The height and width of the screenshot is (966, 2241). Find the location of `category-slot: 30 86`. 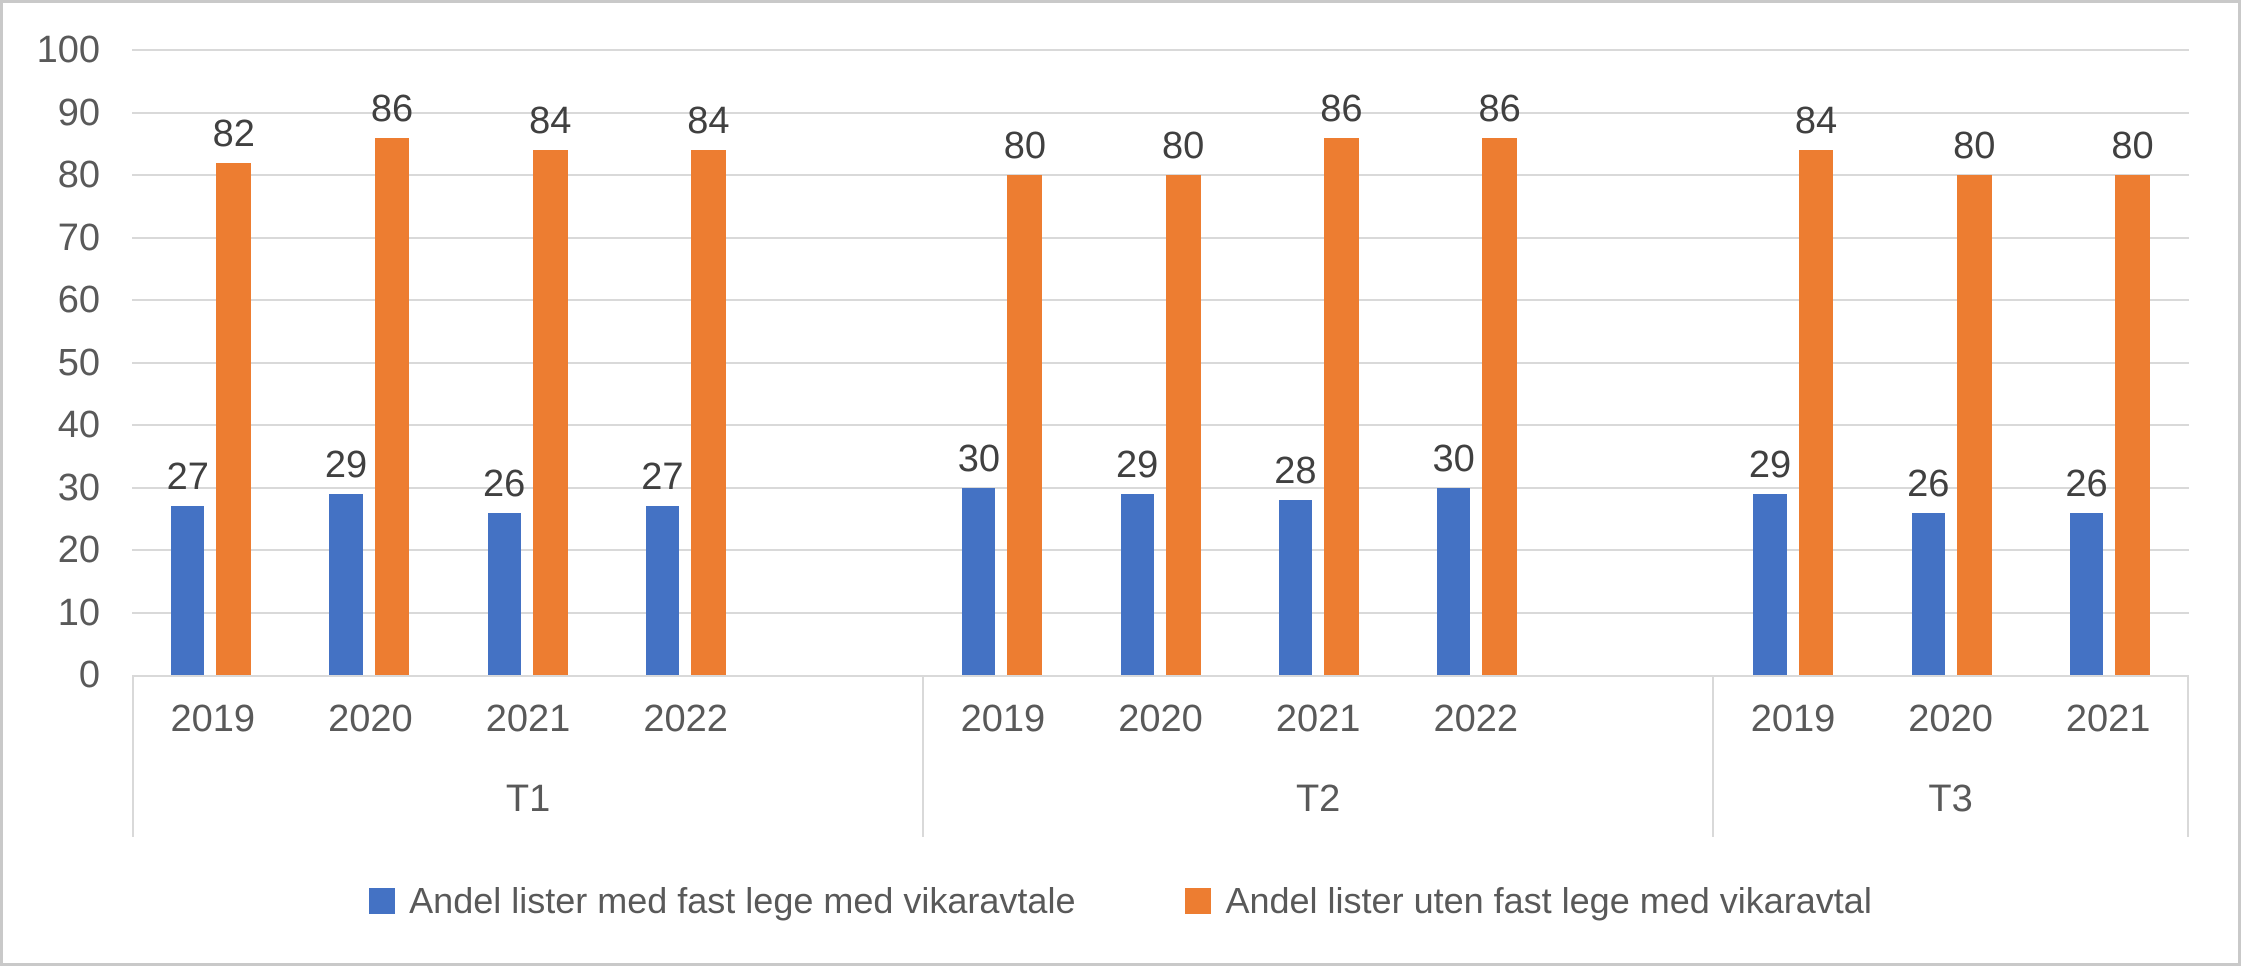

category-slot: 30 86 is located at coordinates (1477, 362).